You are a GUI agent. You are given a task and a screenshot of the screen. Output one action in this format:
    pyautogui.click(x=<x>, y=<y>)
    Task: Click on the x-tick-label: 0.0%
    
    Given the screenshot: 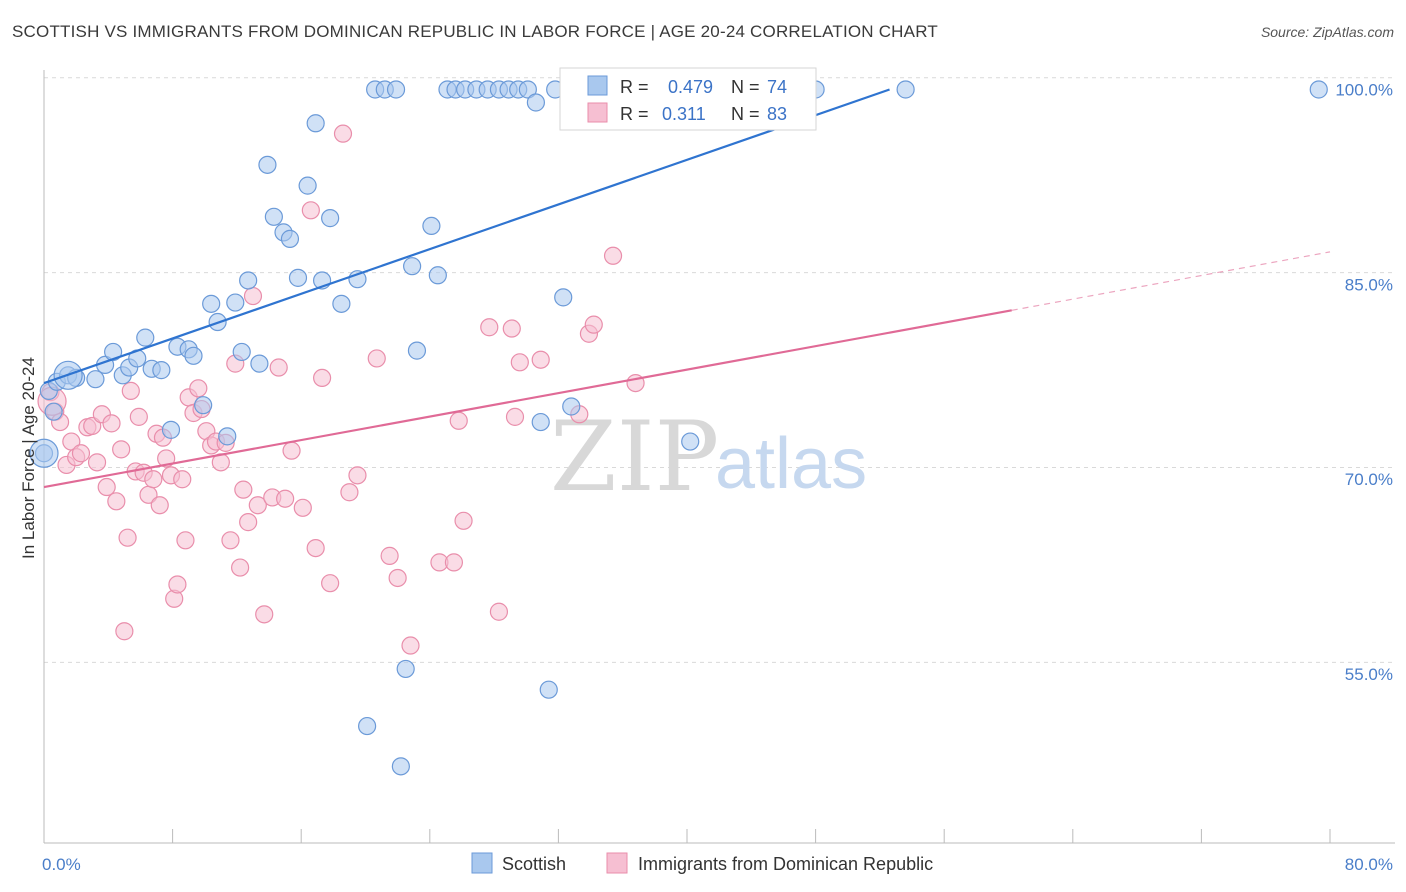 What is the action you would take?
    pyautogui.click(x=61, y=864)
    